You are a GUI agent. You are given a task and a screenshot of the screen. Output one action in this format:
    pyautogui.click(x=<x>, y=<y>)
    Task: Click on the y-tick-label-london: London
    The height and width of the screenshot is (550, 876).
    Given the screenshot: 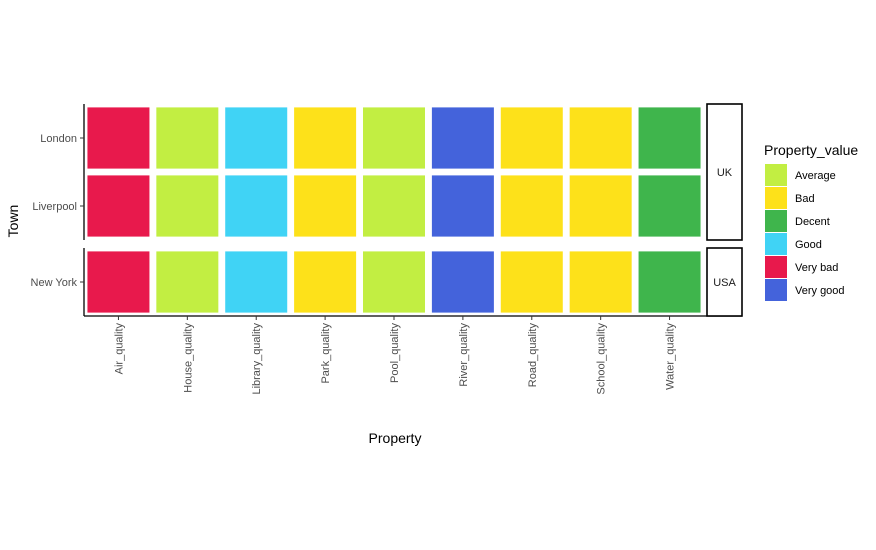 What is the action you would take?
    pyautogui.click(x=58, y=139)
    